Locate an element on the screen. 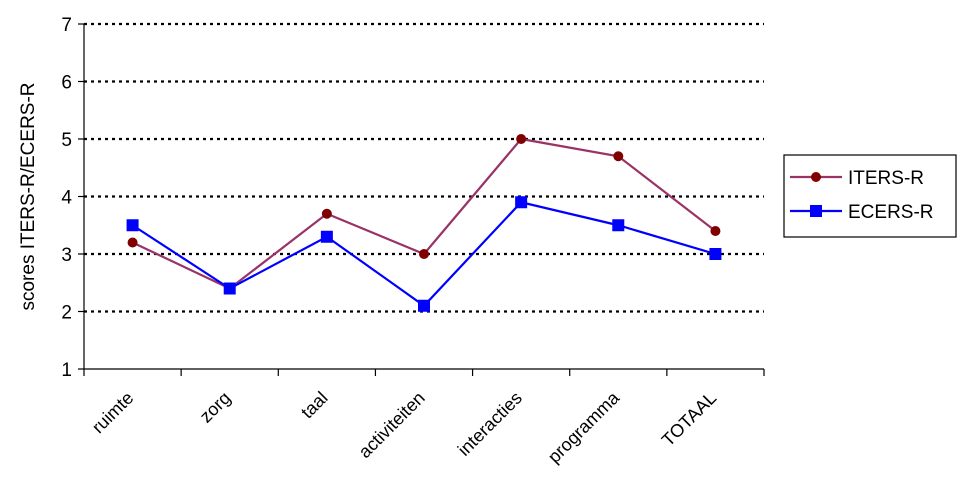  x-tick-label: programma is located at coordinates (584, 427).